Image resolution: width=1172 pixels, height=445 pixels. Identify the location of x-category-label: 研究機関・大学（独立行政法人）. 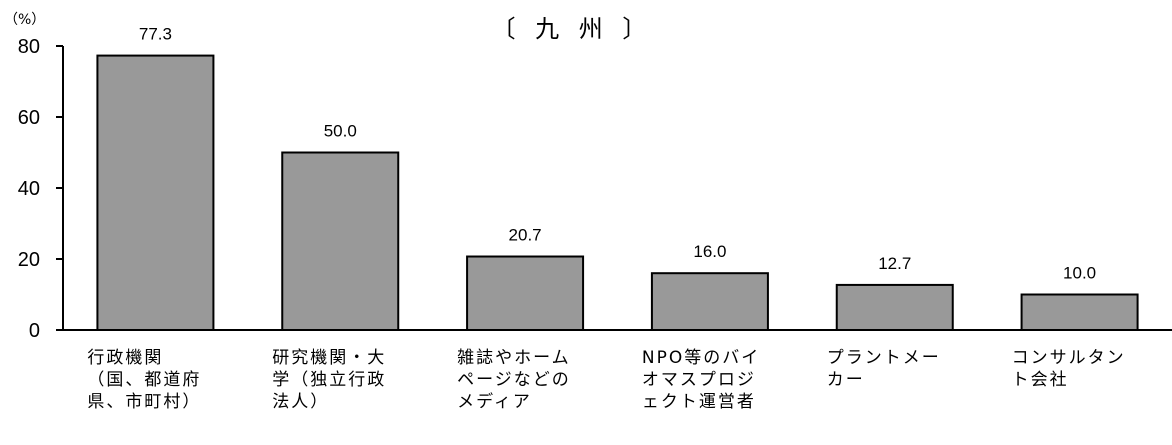
(329, 380).